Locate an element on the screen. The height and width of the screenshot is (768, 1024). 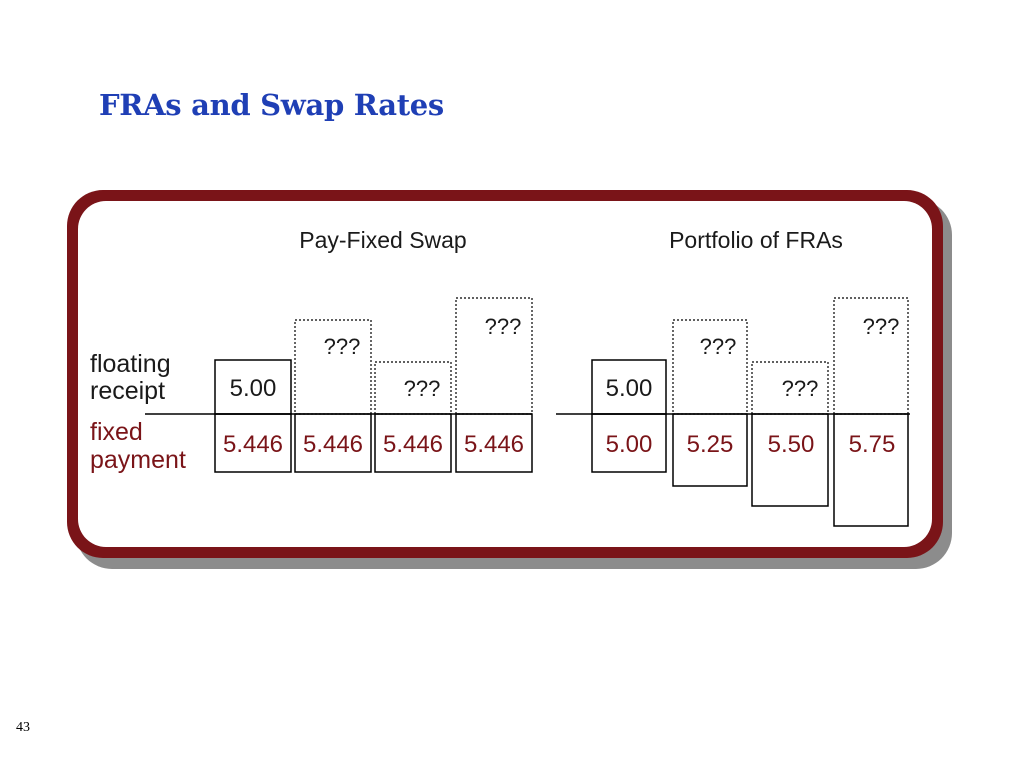
swap-fixed-value-4: 5.446 is located at coordinates (494, 444).